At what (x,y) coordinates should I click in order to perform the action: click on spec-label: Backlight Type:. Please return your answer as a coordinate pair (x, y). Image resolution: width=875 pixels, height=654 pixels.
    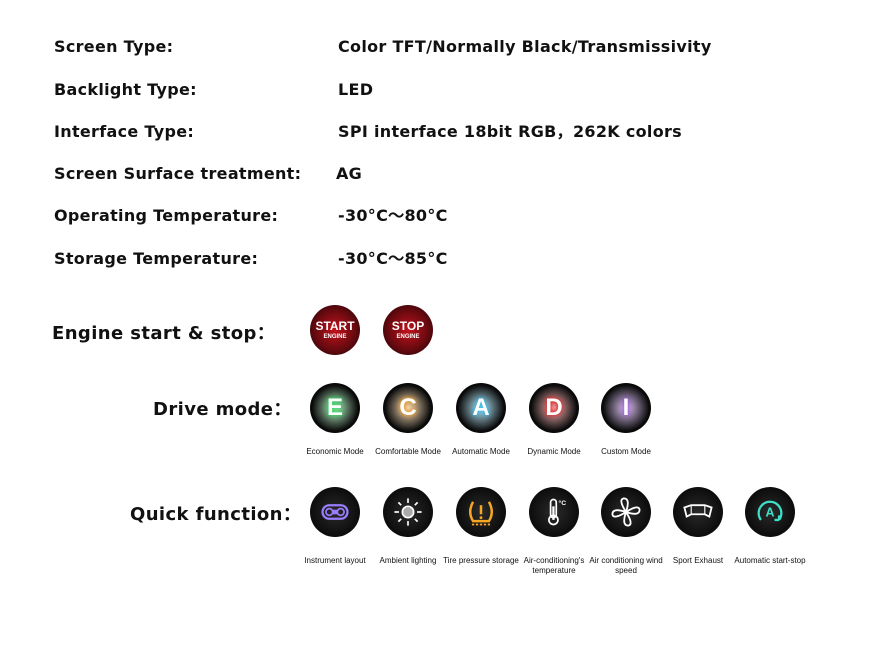
    Looking at the image, I should click on (125, 89).